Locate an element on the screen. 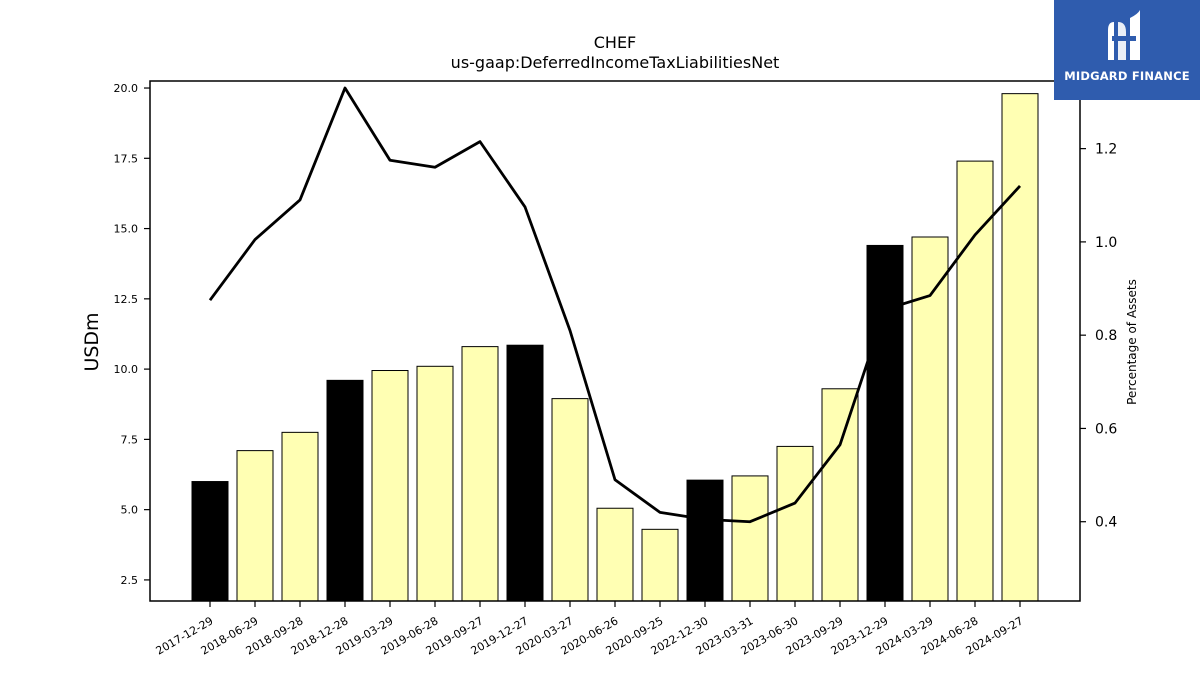 The width and height of the screenshot is (1200, 675). y2-tick-label: 0.8 is located at coordinates (1106, 336).